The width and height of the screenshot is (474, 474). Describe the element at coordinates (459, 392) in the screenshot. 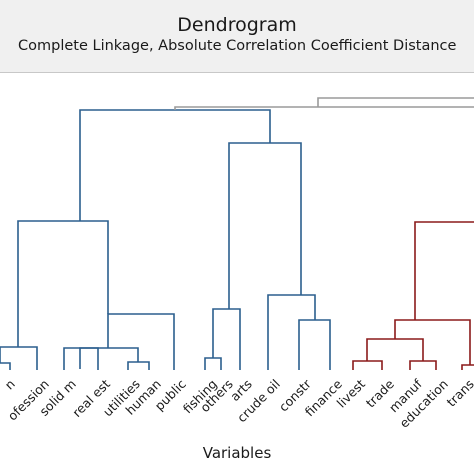

I see `leaf-label: trans` at that location.